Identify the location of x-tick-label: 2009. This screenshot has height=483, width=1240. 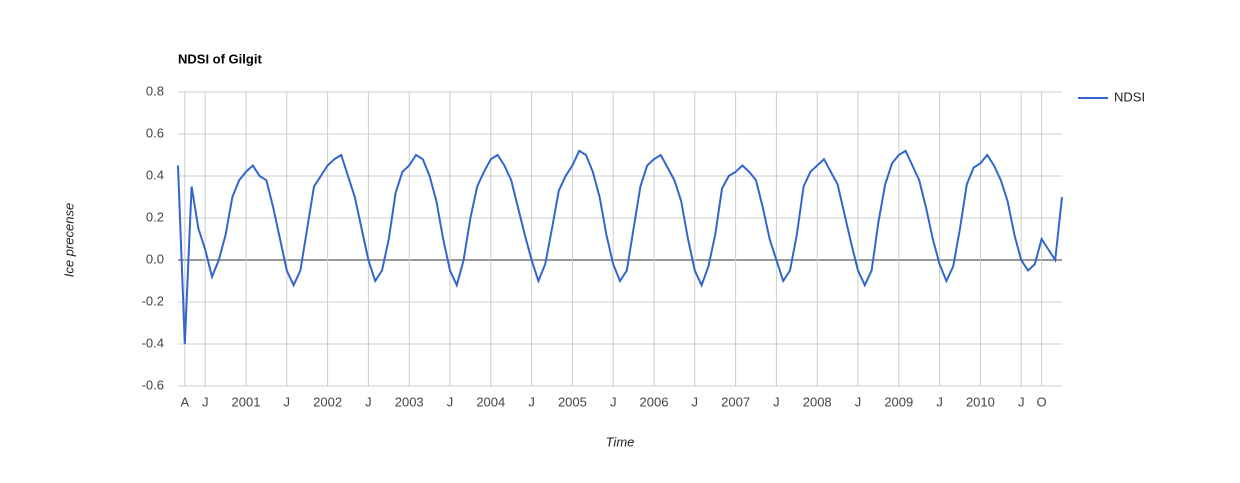
(898, 401).